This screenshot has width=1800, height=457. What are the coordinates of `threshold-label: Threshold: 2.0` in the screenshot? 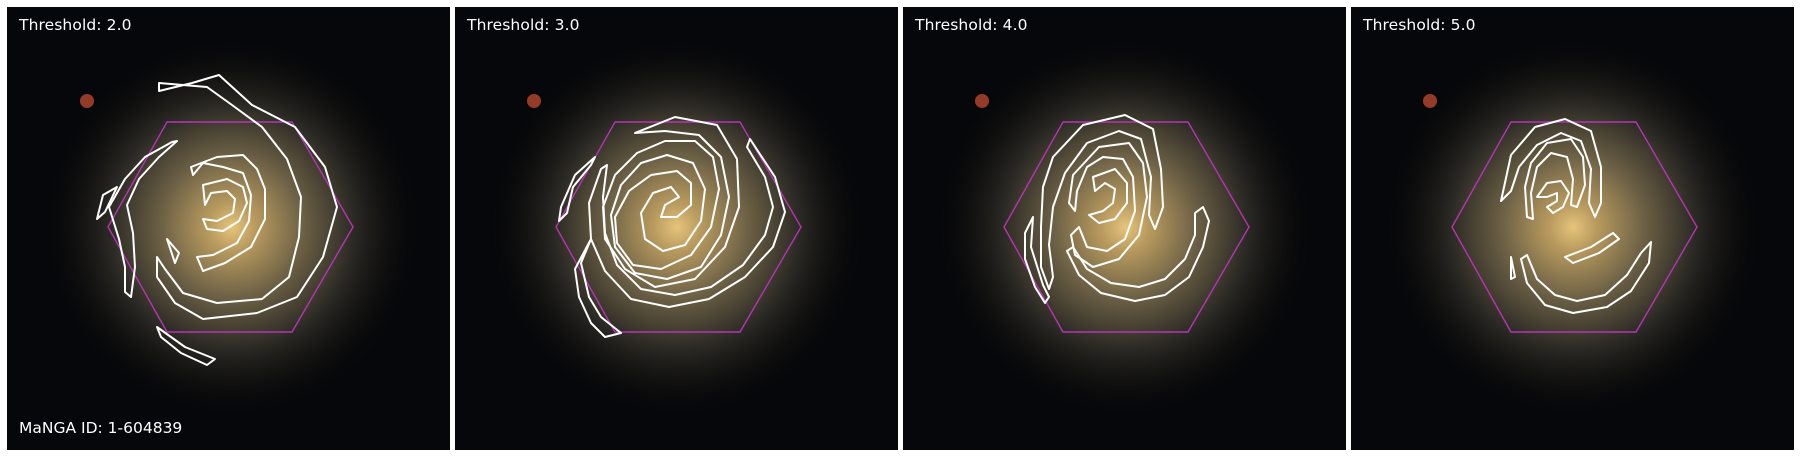 It's located at (75, 25).